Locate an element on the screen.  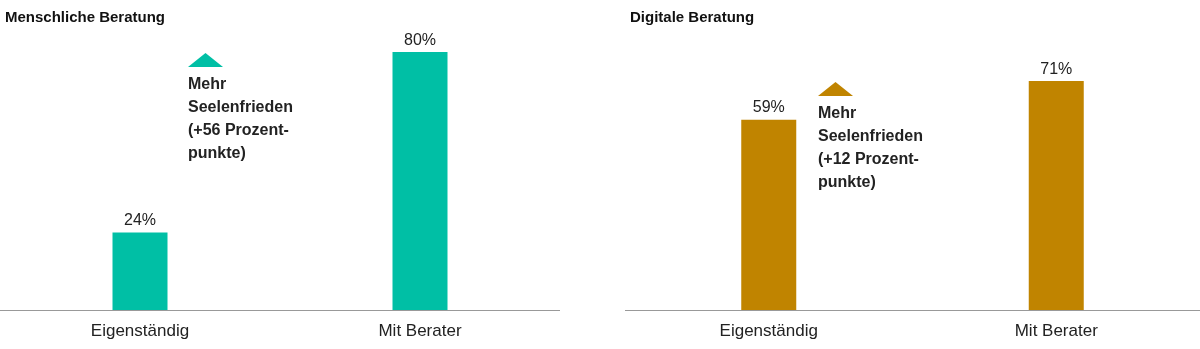
chart-title: Digitale Beratung is located at coordinates (692, 16).